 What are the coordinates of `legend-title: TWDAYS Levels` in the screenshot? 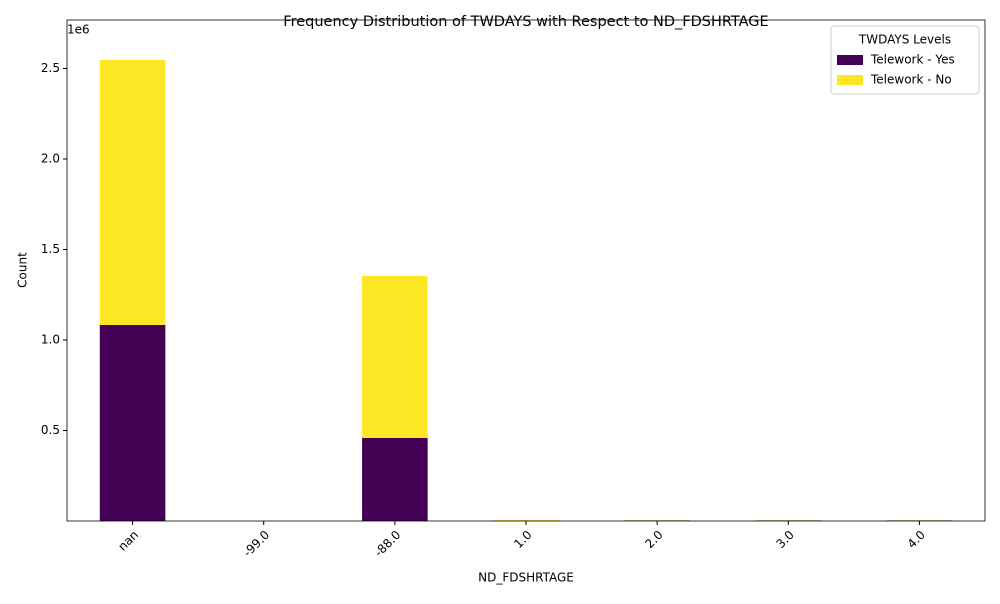 It's located at (904, 40).